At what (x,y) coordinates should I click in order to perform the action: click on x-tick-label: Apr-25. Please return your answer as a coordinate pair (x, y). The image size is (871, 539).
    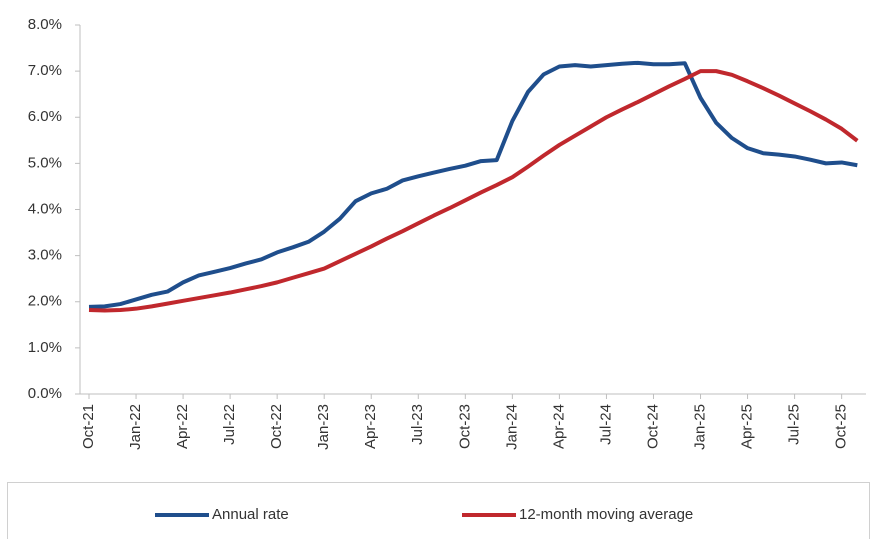
    Looking at the image, I should click on (747, 426).